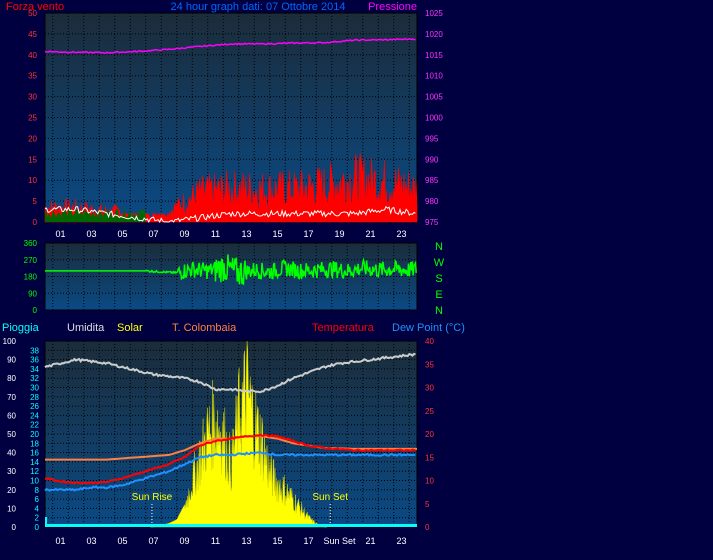 Image resolution: width=713 pixels, height=560 pixels. Describe the element at coordinates (35, 310) in the screenshot. I see `tick-label-direction: 0` at that location.